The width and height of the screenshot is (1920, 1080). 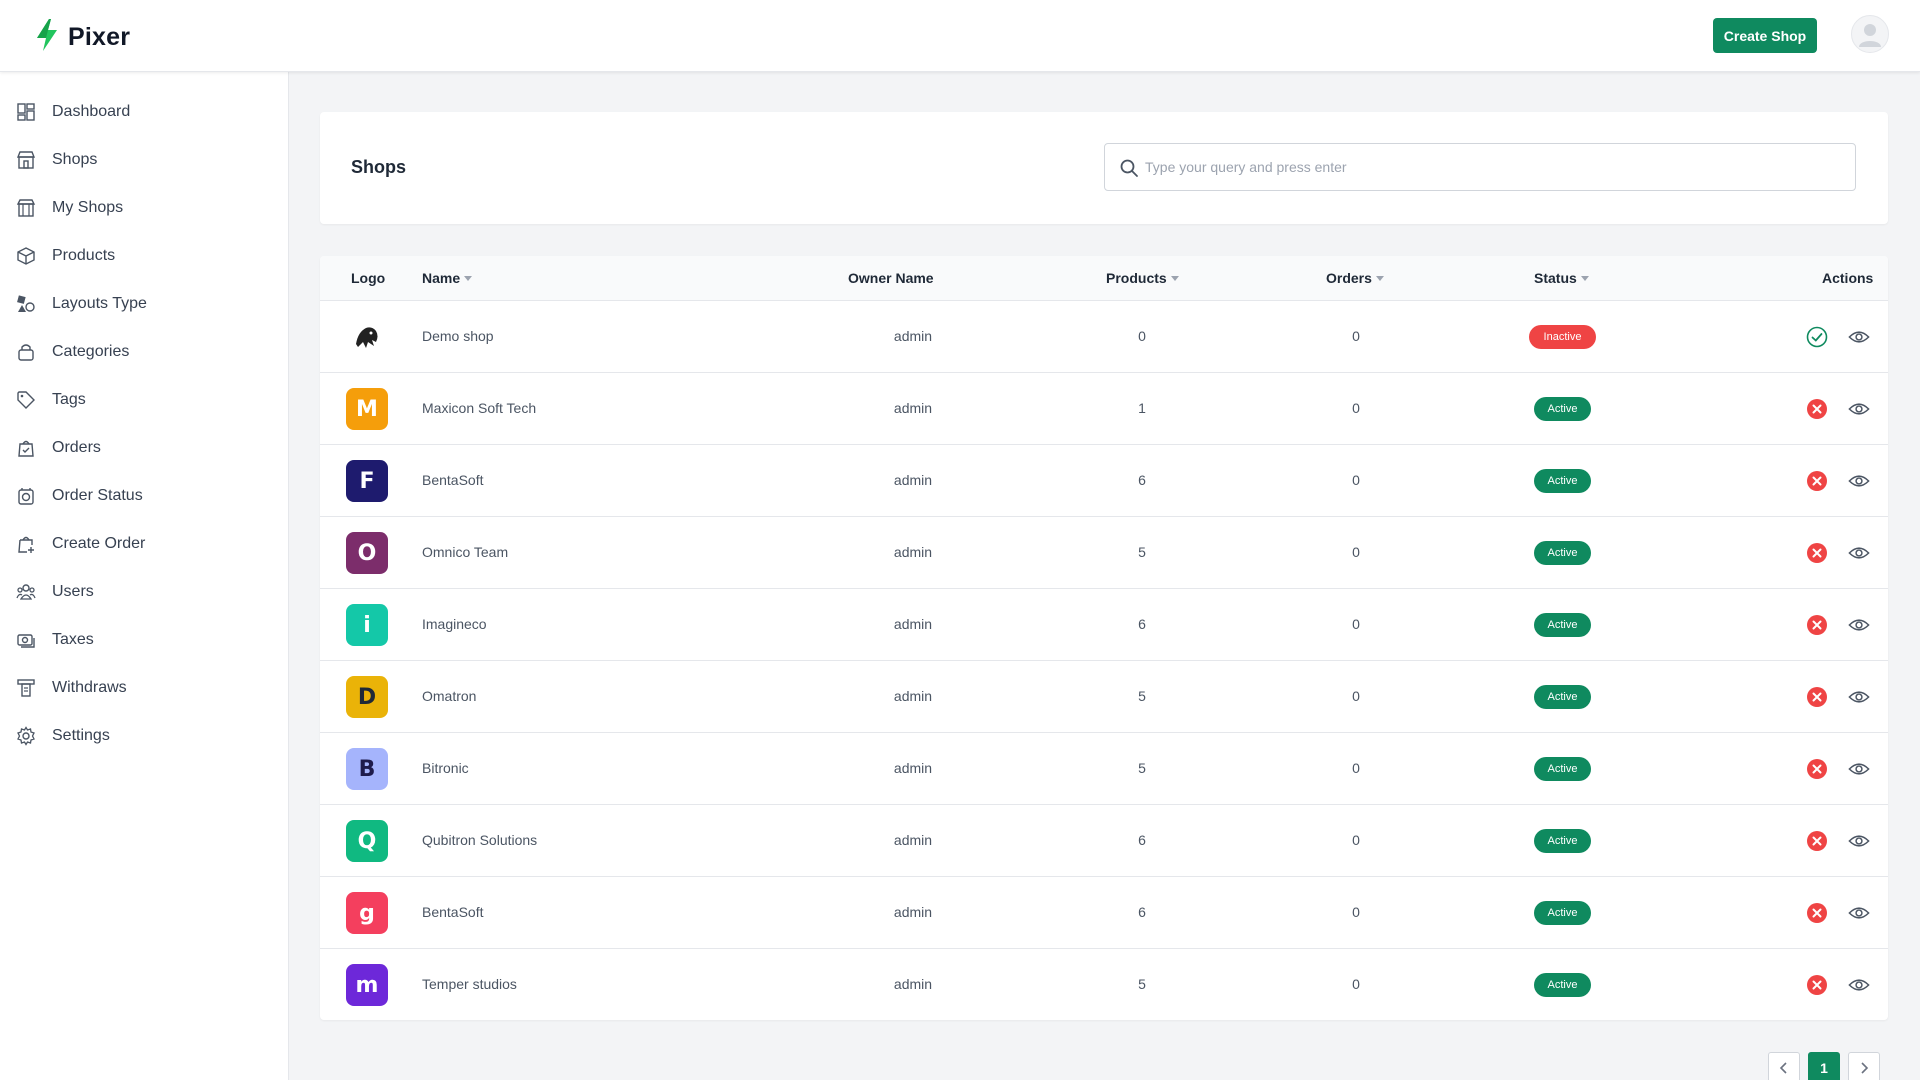 I want to click on sidebar-item-label: Orders, so click(x=76, y=447).